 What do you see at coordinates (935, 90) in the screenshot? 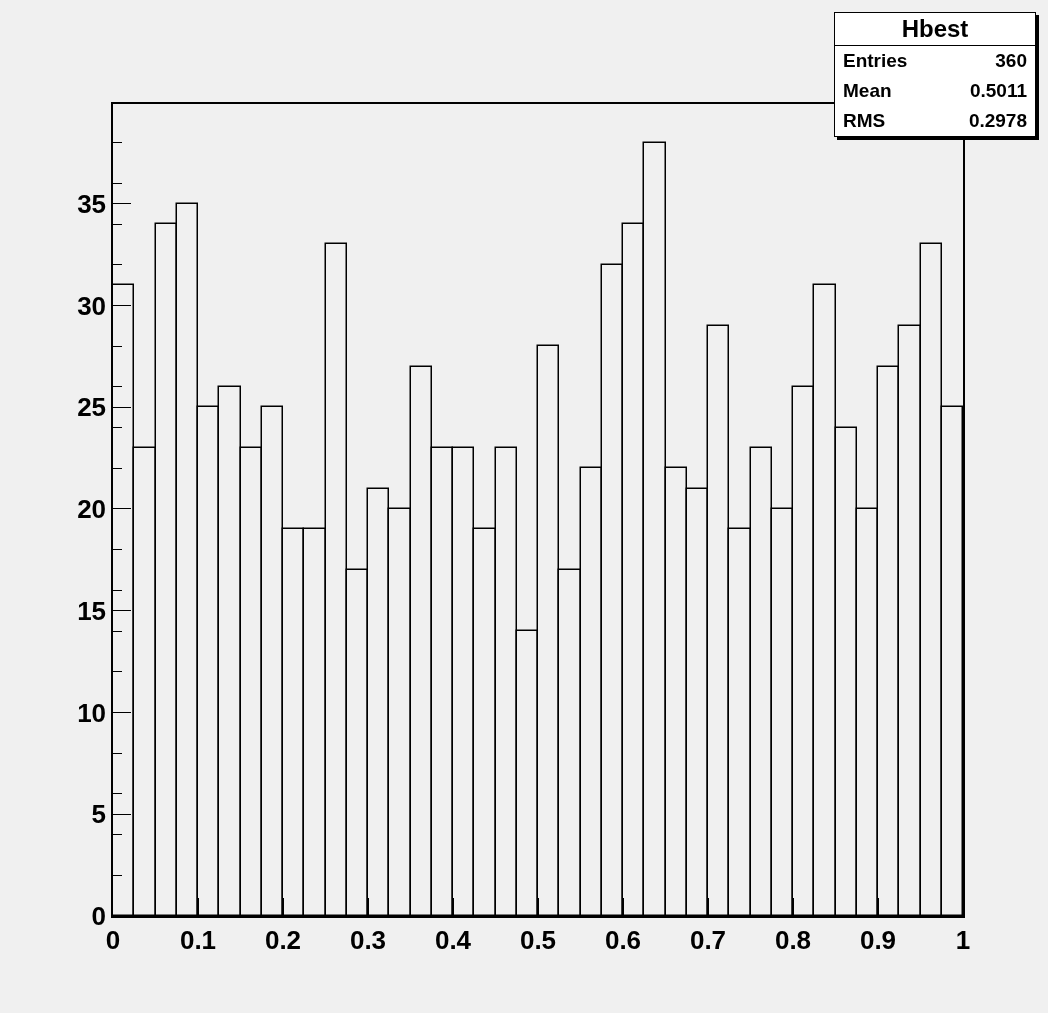
I see `text: Mean 0.5011` at bounding box center [935, 90].